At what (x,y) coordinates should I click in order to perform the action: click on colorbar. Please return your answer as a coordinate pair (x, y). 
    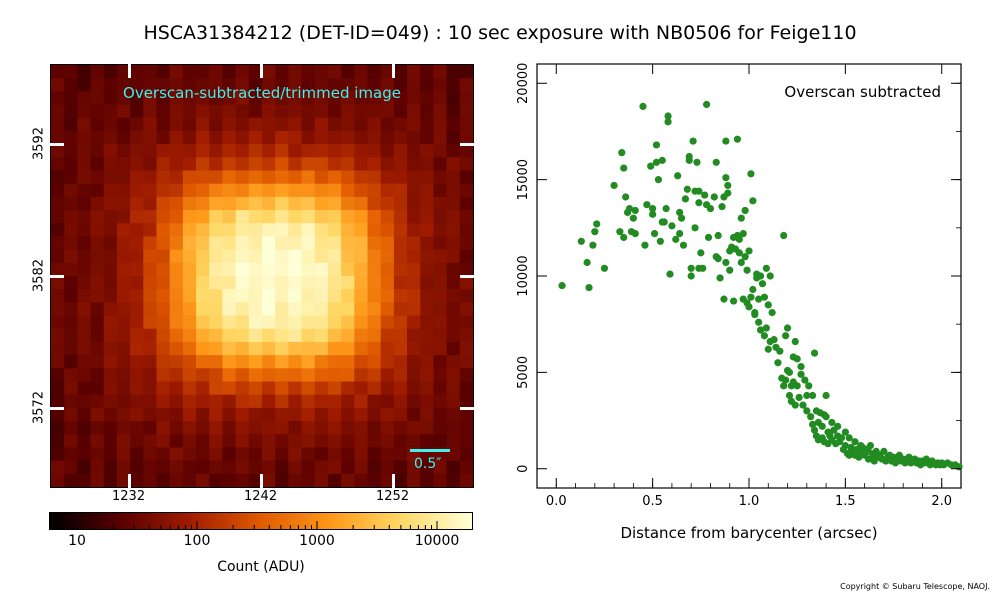
    Looking at the image, I should click on (261, 521).